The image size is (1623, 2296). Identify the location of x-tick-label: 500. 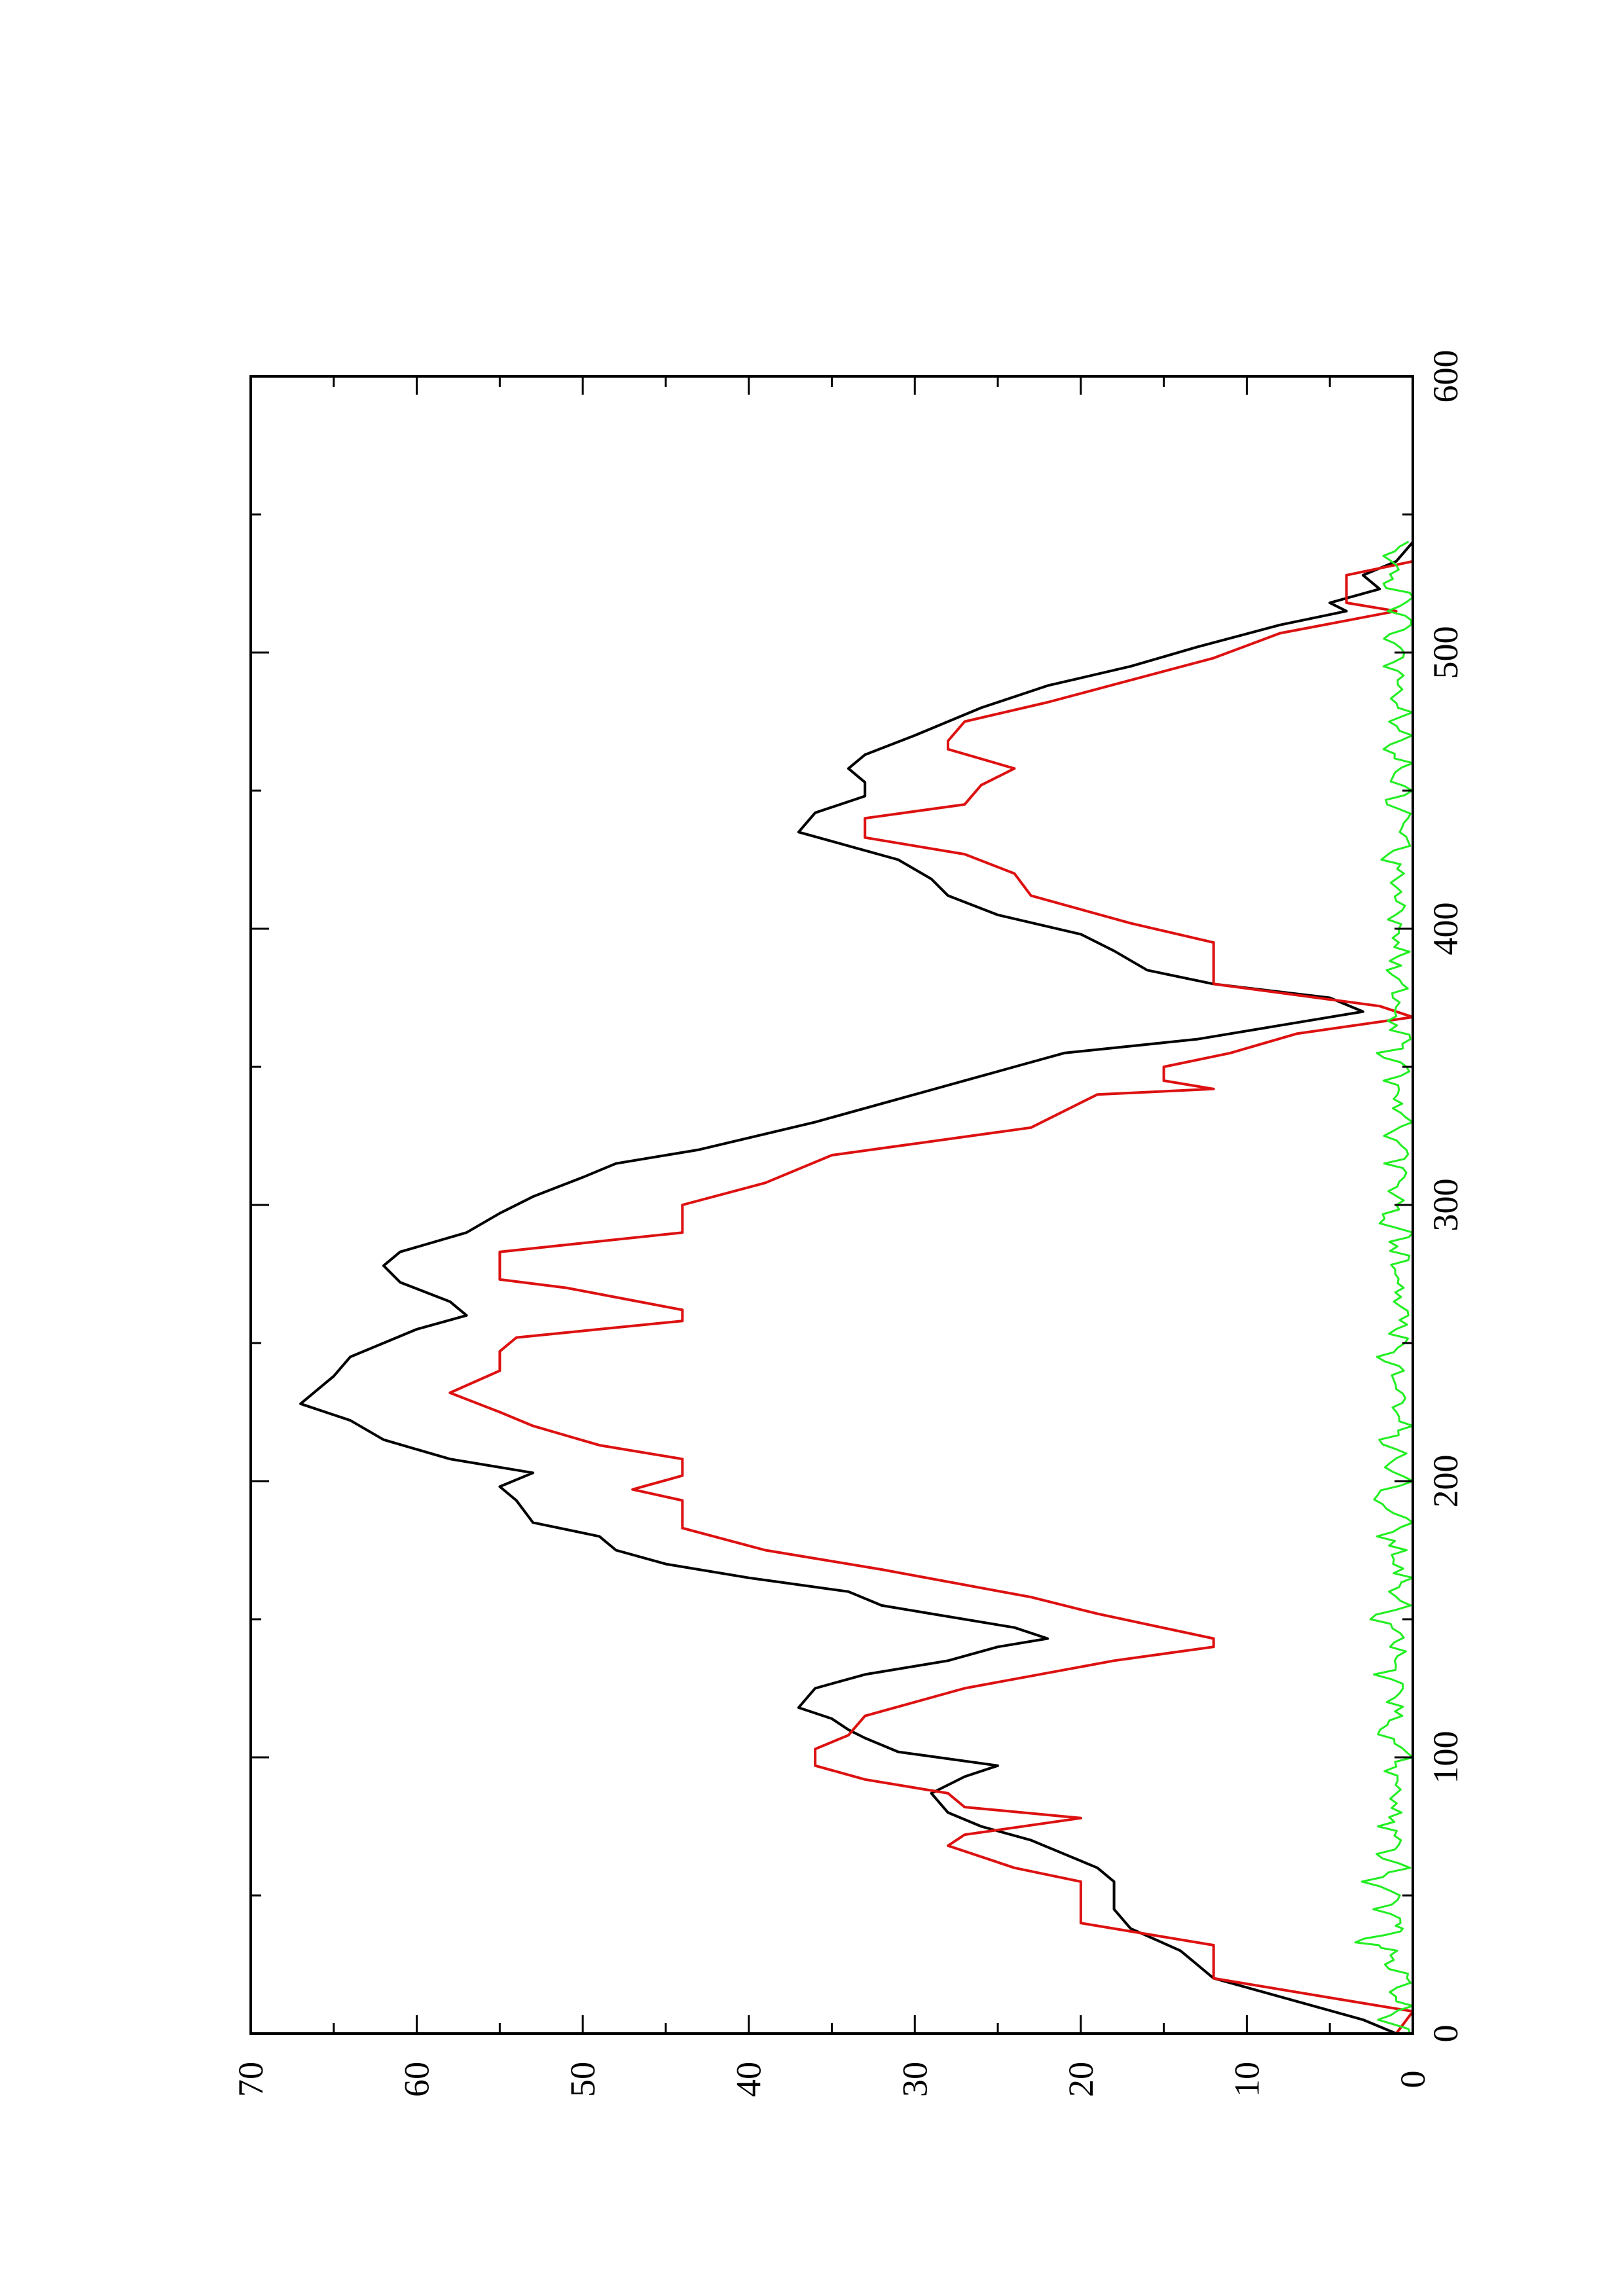
(1445, 652).